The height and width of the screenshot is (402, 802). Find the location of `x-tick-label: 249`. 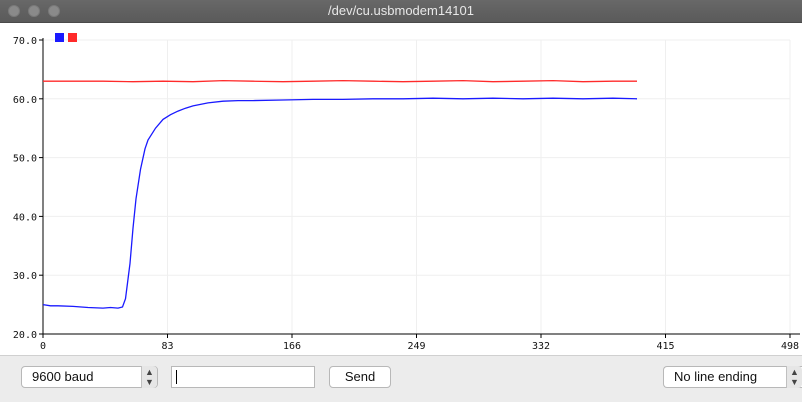

x-tick-label: 249 is located at coordinates (416, 346).